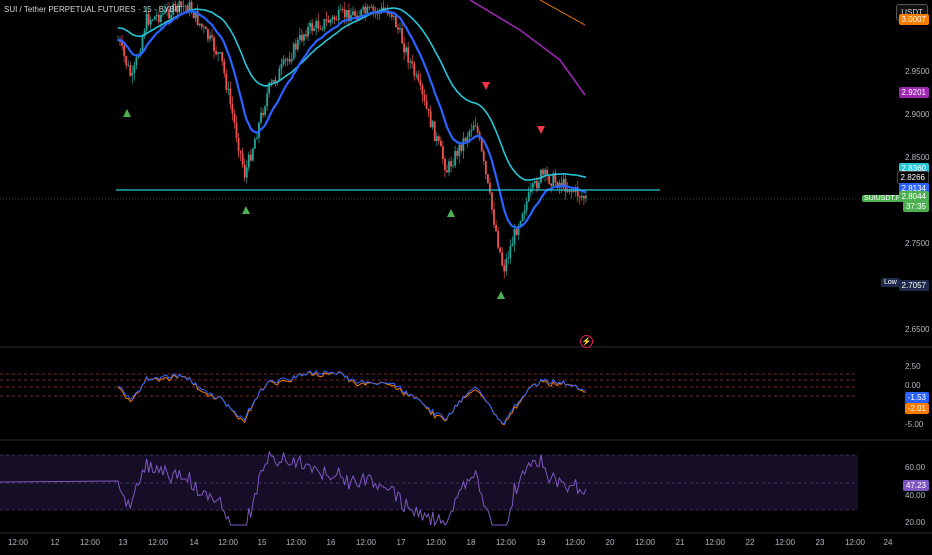 This screenshot has height=555, width=932. Describe the element at coordinates (915, 206) in the screenshot. I see `price-label: 37:35` at that location.